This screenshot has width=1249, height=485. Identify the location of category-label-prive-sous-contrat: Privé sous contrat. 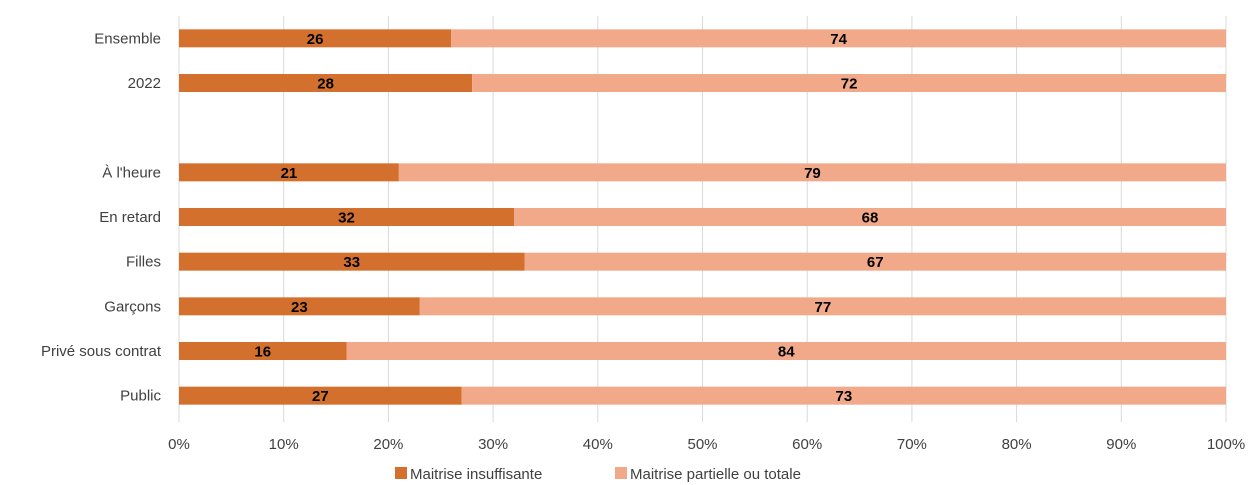
(101, 351).